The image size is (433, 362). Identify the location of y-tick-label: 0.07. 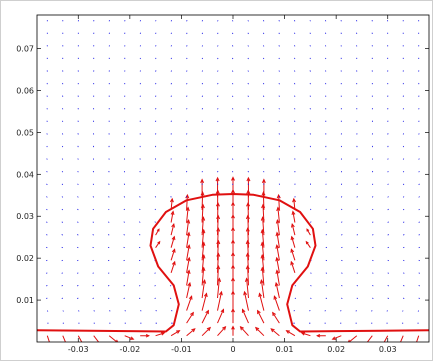
(25, 49).